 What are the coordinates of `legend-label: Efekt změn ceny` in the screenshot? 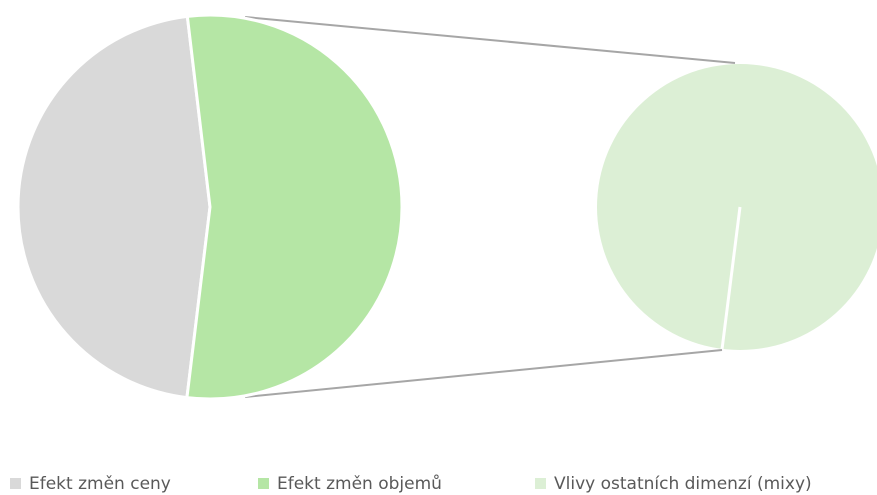 It's located at (100, 484).